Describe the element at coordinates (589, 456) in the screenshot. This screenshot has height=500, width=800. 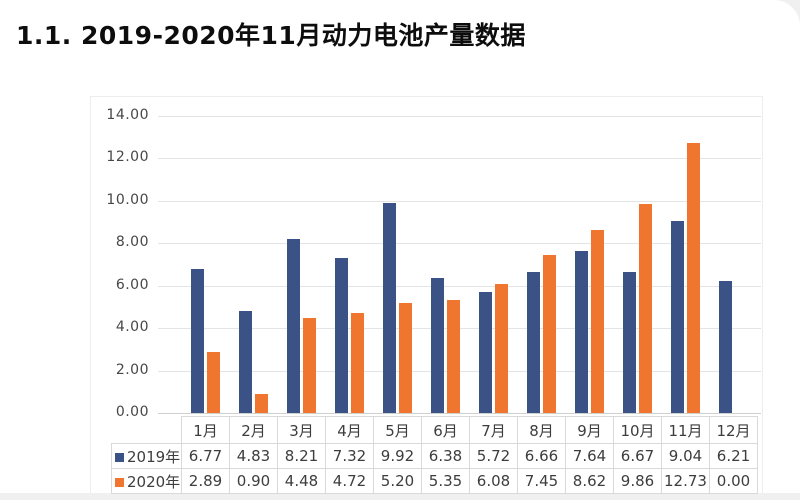
I see `value-cell-2019年: 7.64` at that location.